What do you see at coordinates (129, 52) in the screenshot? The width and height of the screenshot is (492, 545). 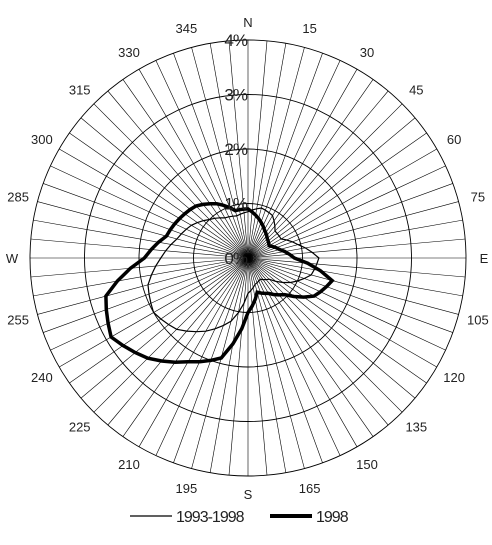 I see `degree-label-330: 330` at bounding box center [129, 52].